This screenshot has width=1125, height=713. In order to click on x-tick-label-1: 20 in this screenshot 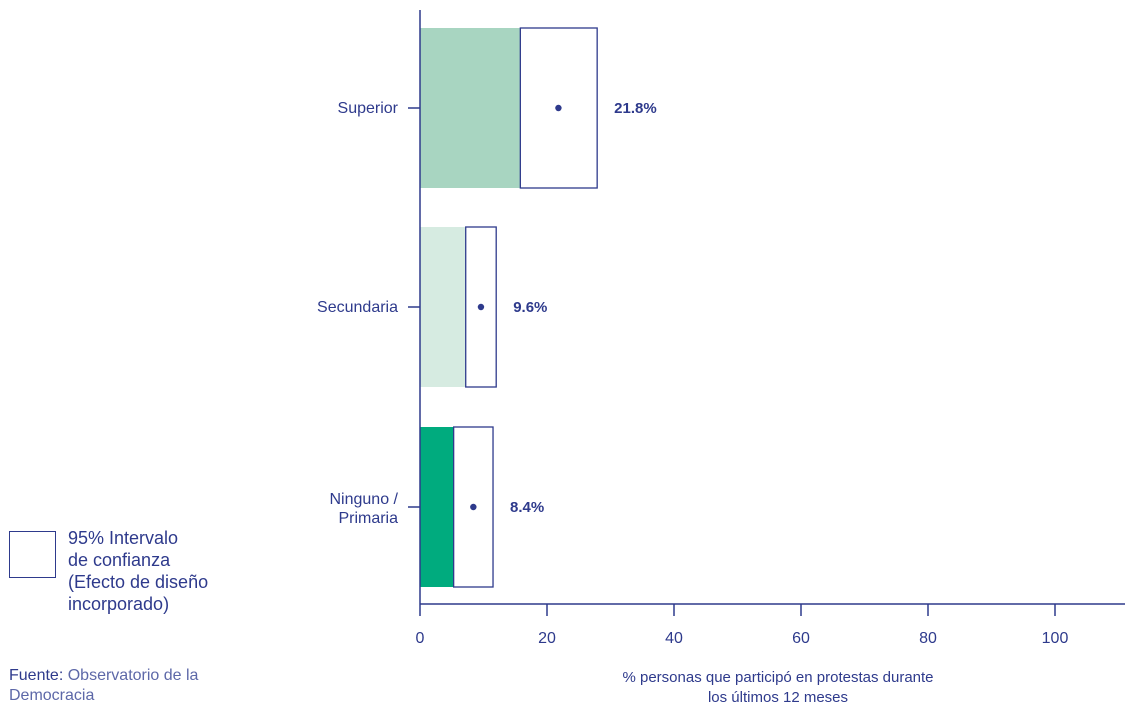, I will do `click(547, 638)`.